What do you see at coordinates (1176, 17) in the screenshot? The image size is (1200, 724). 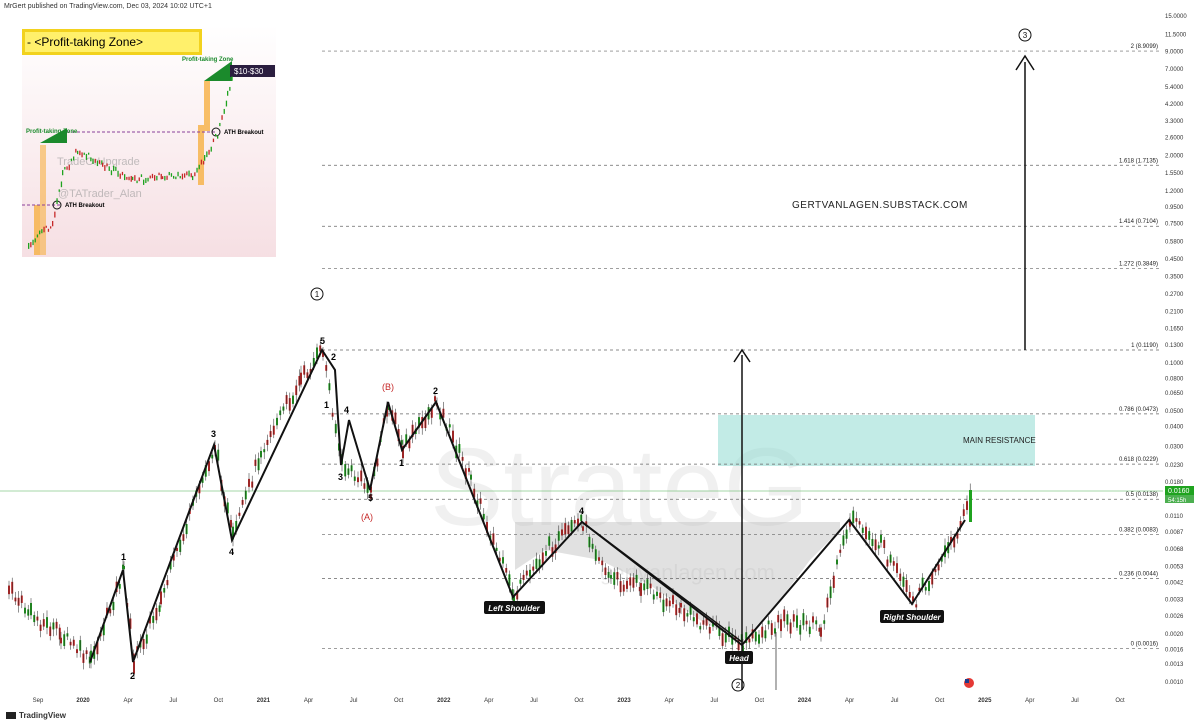 I see `price-tick-label: 15.0000` at bounding box center [1176, 17].